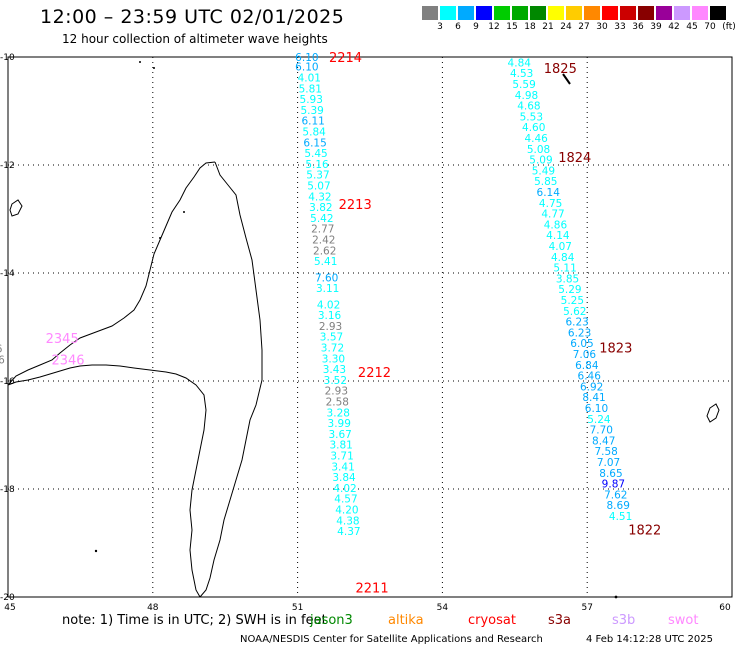 Image resolution: width=740 pixels, height=650 pixels. Describe the element at coordinates (7, 58) in the screenshot. I see `lat-tick-label: -10` at that location.